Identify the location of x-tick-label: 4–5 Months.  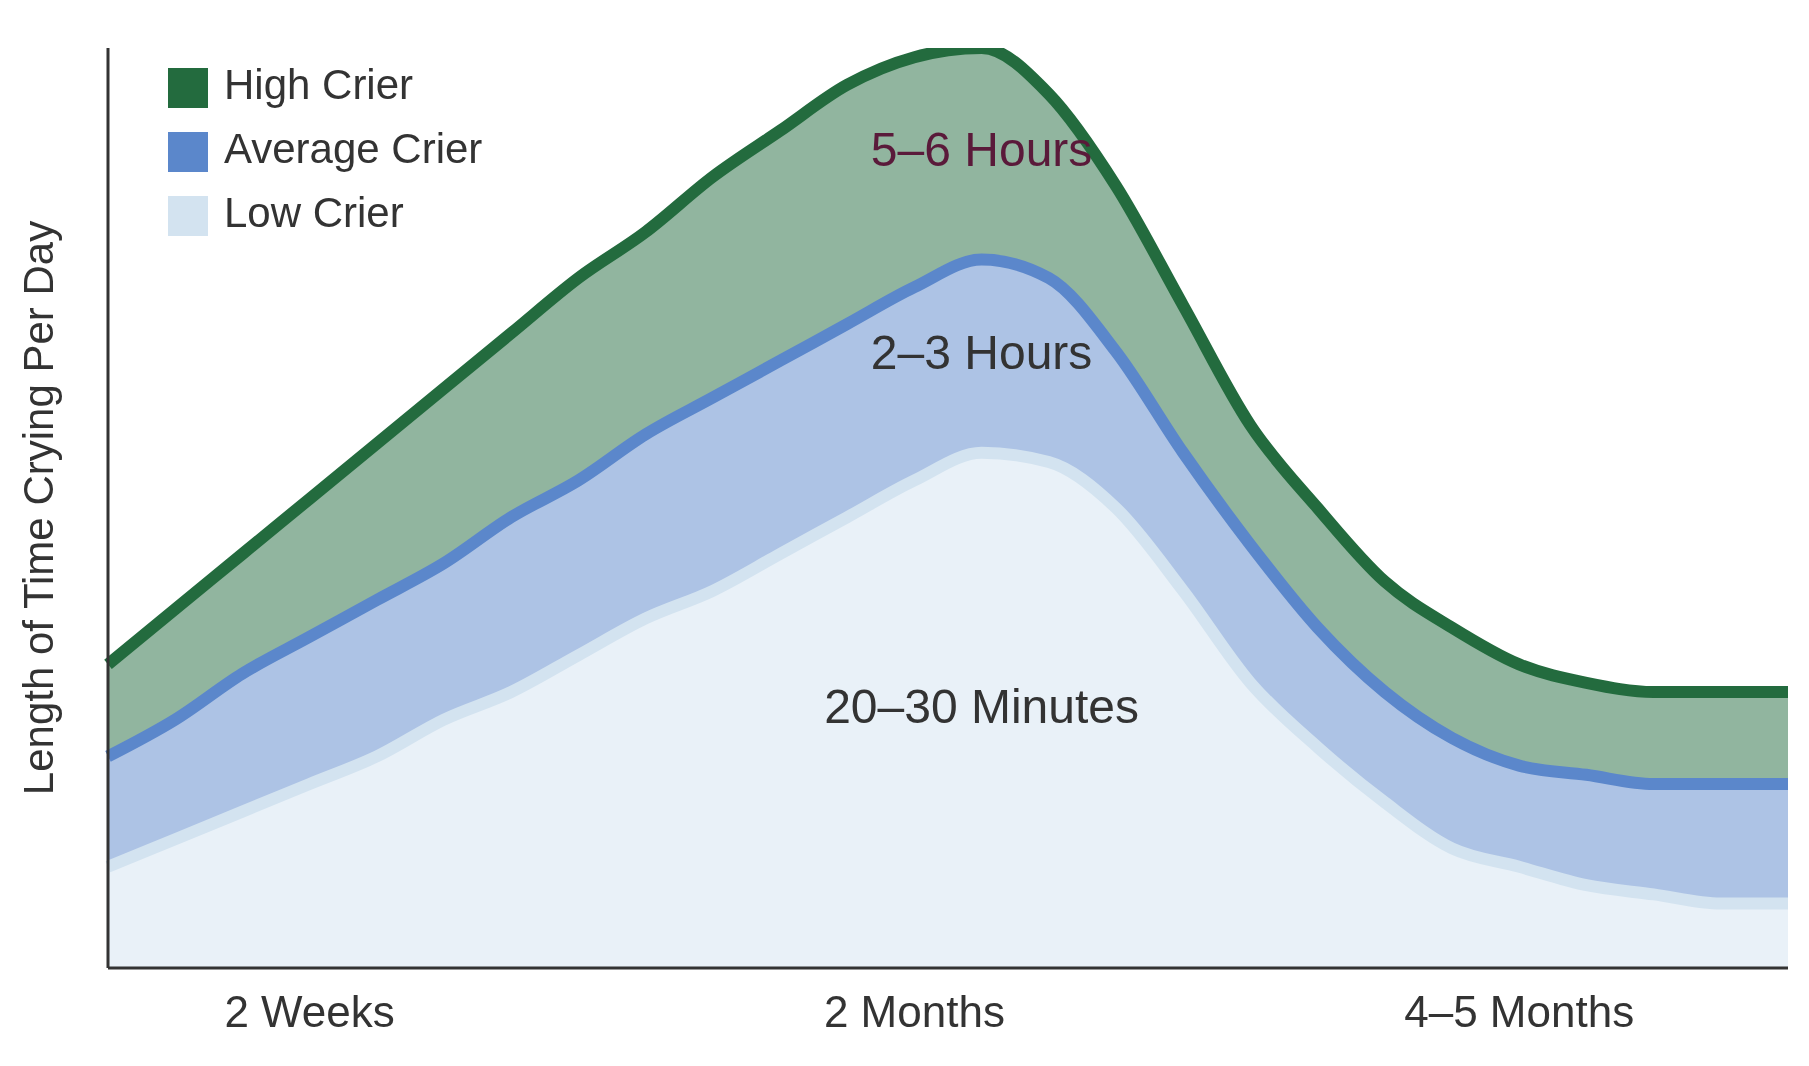
(1519, 1012).